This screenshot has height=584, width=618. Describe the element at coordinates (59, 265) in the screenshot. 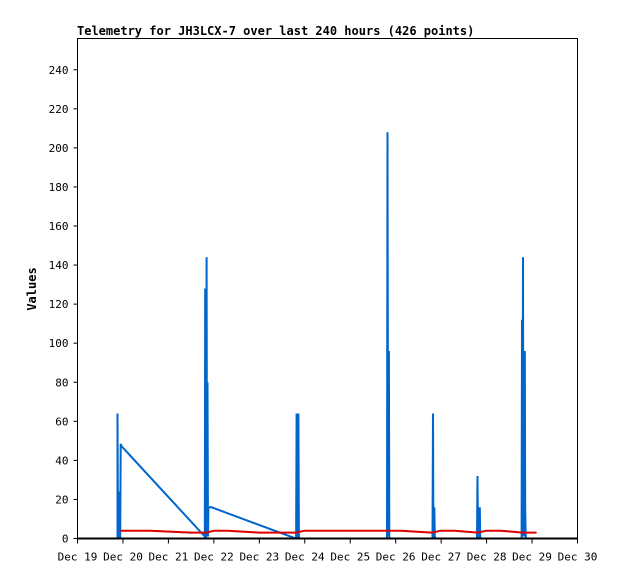

I see `y-tick-label: 140` at that location.